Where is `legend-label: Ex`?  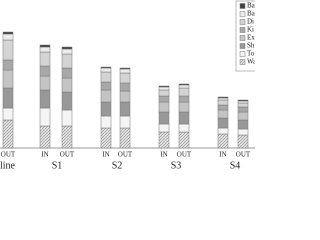
legend-label: Ex is located at coordinates (251, 38).